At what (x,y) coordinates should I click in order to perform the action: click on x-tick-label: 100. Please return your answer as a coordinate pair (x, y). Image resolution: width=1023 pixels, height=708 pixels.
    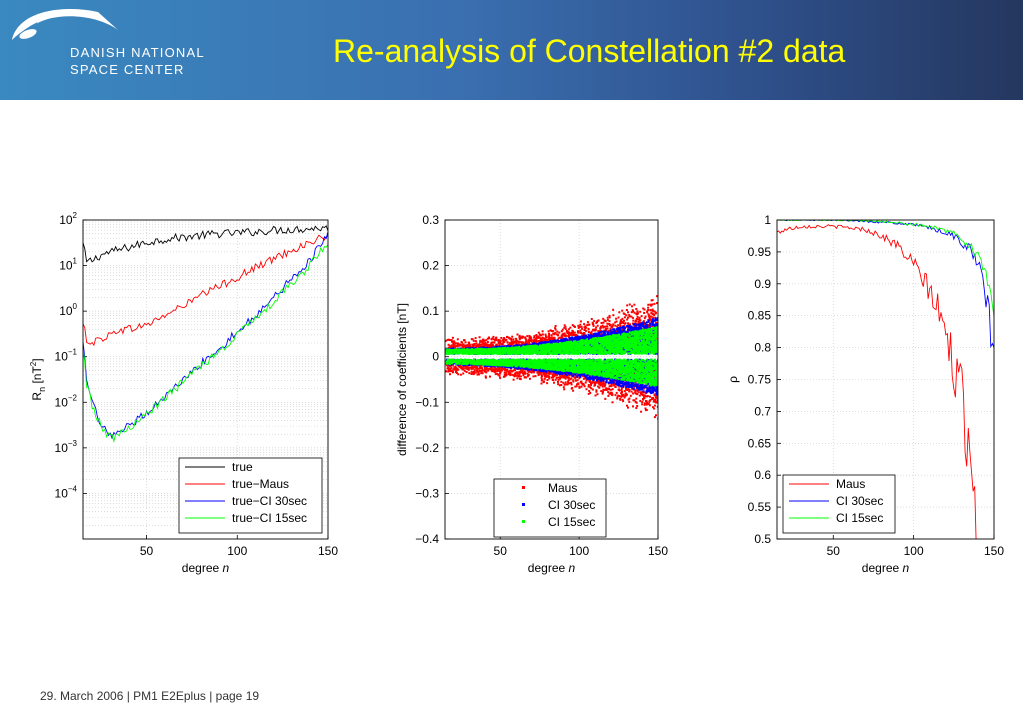
    Looking at the image, I should click on (579, 551).